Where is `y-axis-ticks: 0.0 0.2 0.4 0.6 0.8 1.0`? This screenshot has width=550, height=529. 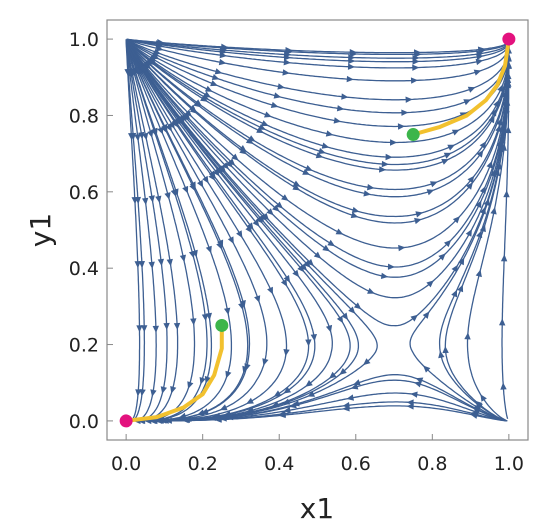 y-axis-ticks: 0.0 0.2 0.4 0.6 0.8 1.0 is located at coordinates (91, 231).